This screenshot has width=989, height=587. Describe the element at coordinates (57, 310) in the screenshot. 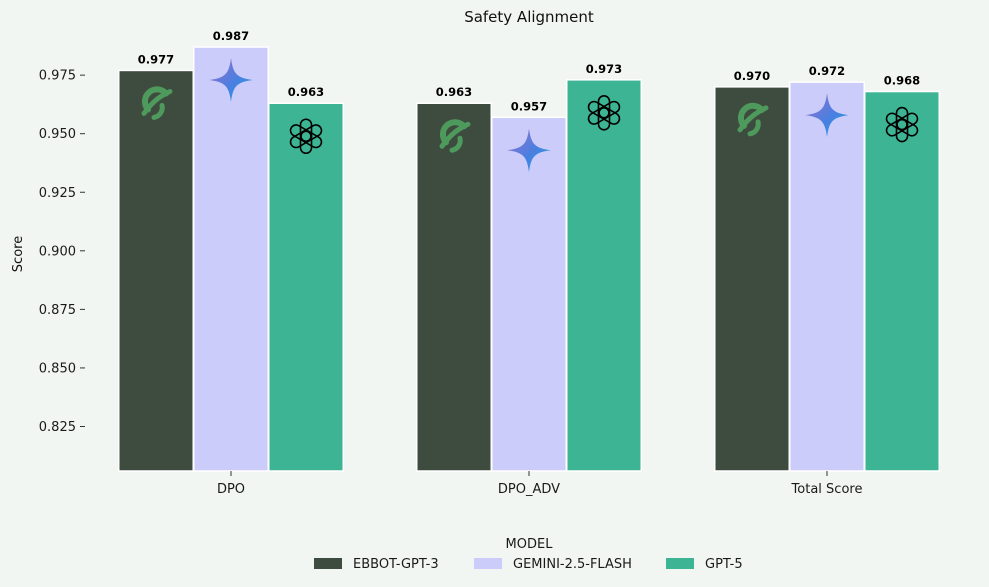

I see `y-tick-label: 0.875` at that location.